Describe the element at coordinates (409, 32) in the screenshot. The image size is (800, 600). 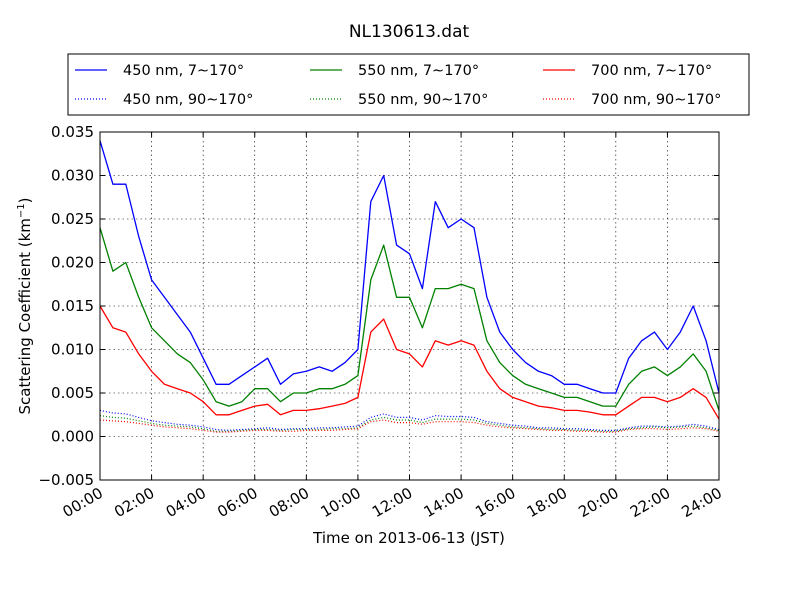
I see `chart-title: NL130613.dat` at that location.